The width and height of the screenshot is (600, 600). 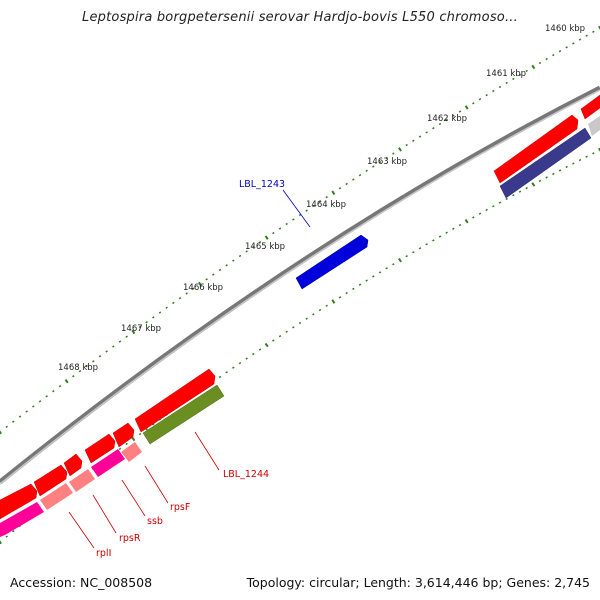 I want to click on gene-label-ssb: ssb, so click(x=155, y=521).